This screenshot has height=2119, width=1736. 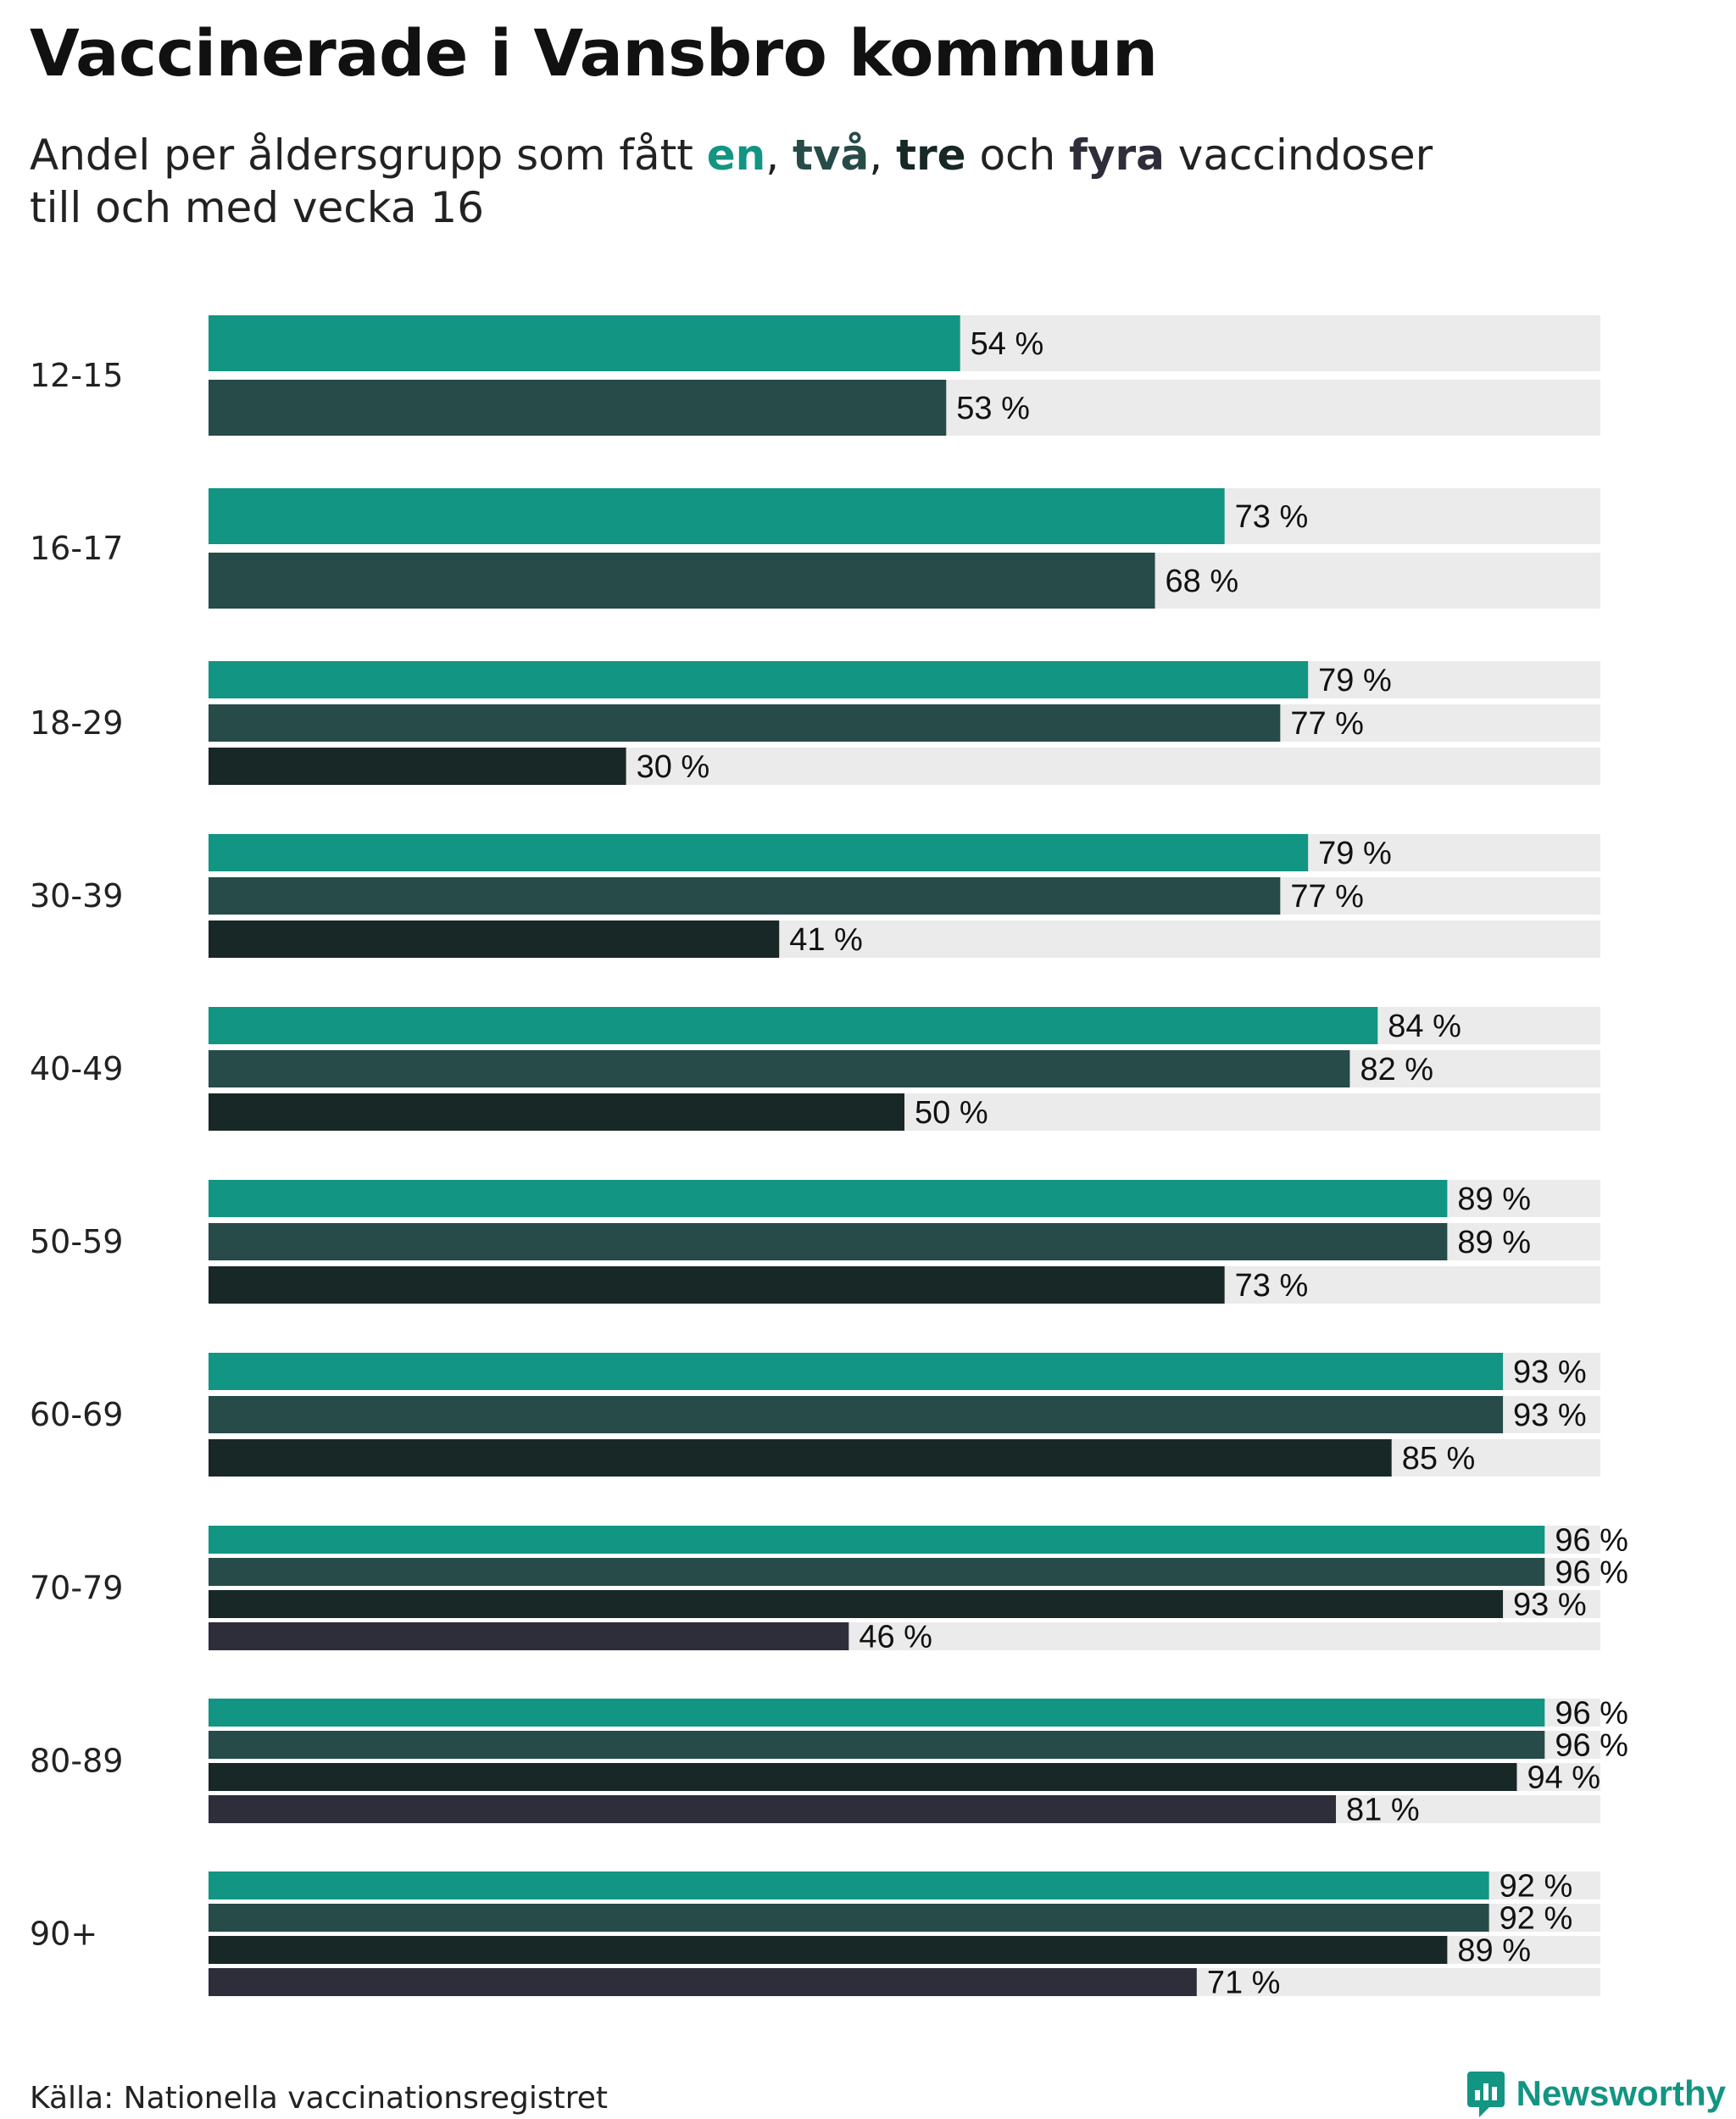 What do you see at coordinates (76, 1589) in the screenshot?
I see `age-group-label: 70-79` at bounding box center [76, 1589].